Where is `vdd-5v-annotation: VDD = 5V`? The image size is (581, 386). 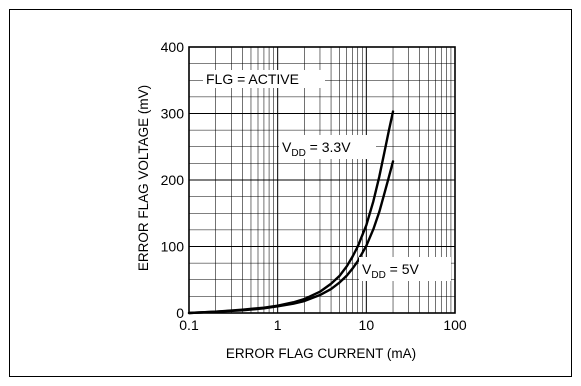
vdd-5v-annotation: VDD = 5V is located at coordinates (405, 269).